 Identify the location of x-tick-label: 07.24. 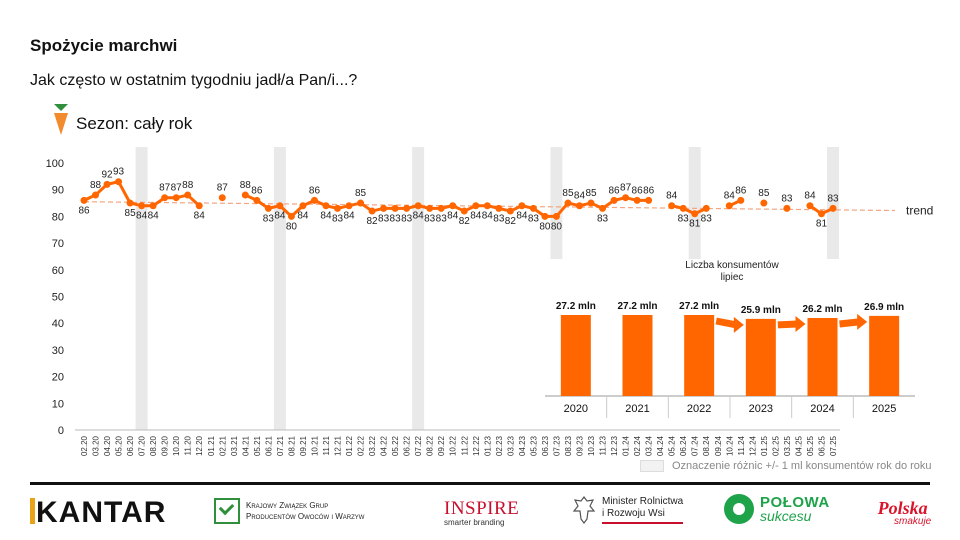
(695, 445).